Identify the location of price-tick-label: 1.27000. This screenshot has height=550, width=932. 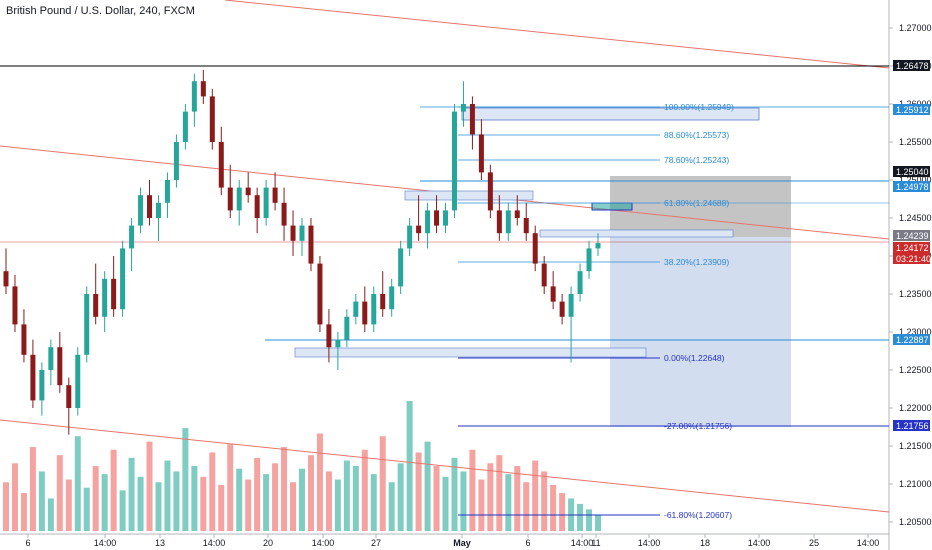
(915, 28).